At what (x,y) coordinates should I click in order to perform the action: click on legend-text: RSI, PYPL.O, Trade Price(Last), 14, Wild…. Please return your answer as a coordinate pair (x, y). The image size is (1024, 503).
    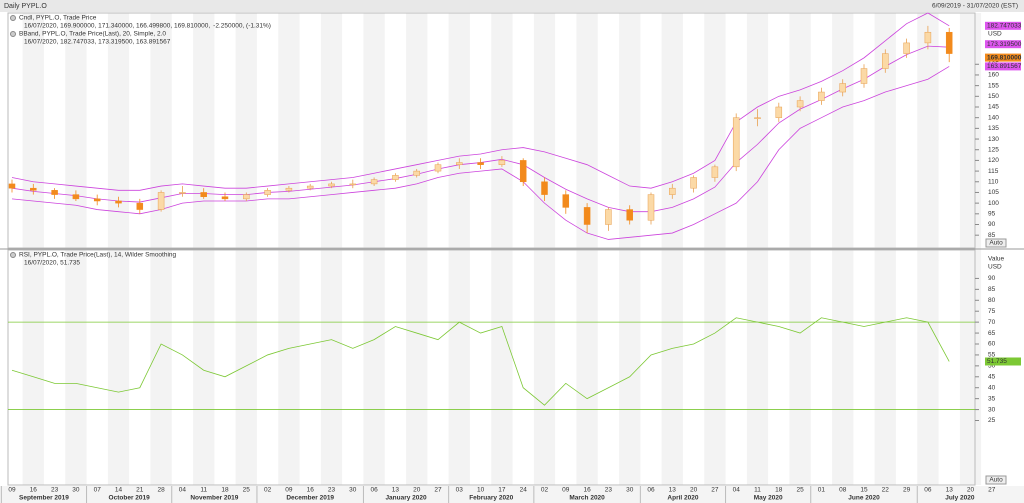
    Looking at the image, I should click on (98, 255).